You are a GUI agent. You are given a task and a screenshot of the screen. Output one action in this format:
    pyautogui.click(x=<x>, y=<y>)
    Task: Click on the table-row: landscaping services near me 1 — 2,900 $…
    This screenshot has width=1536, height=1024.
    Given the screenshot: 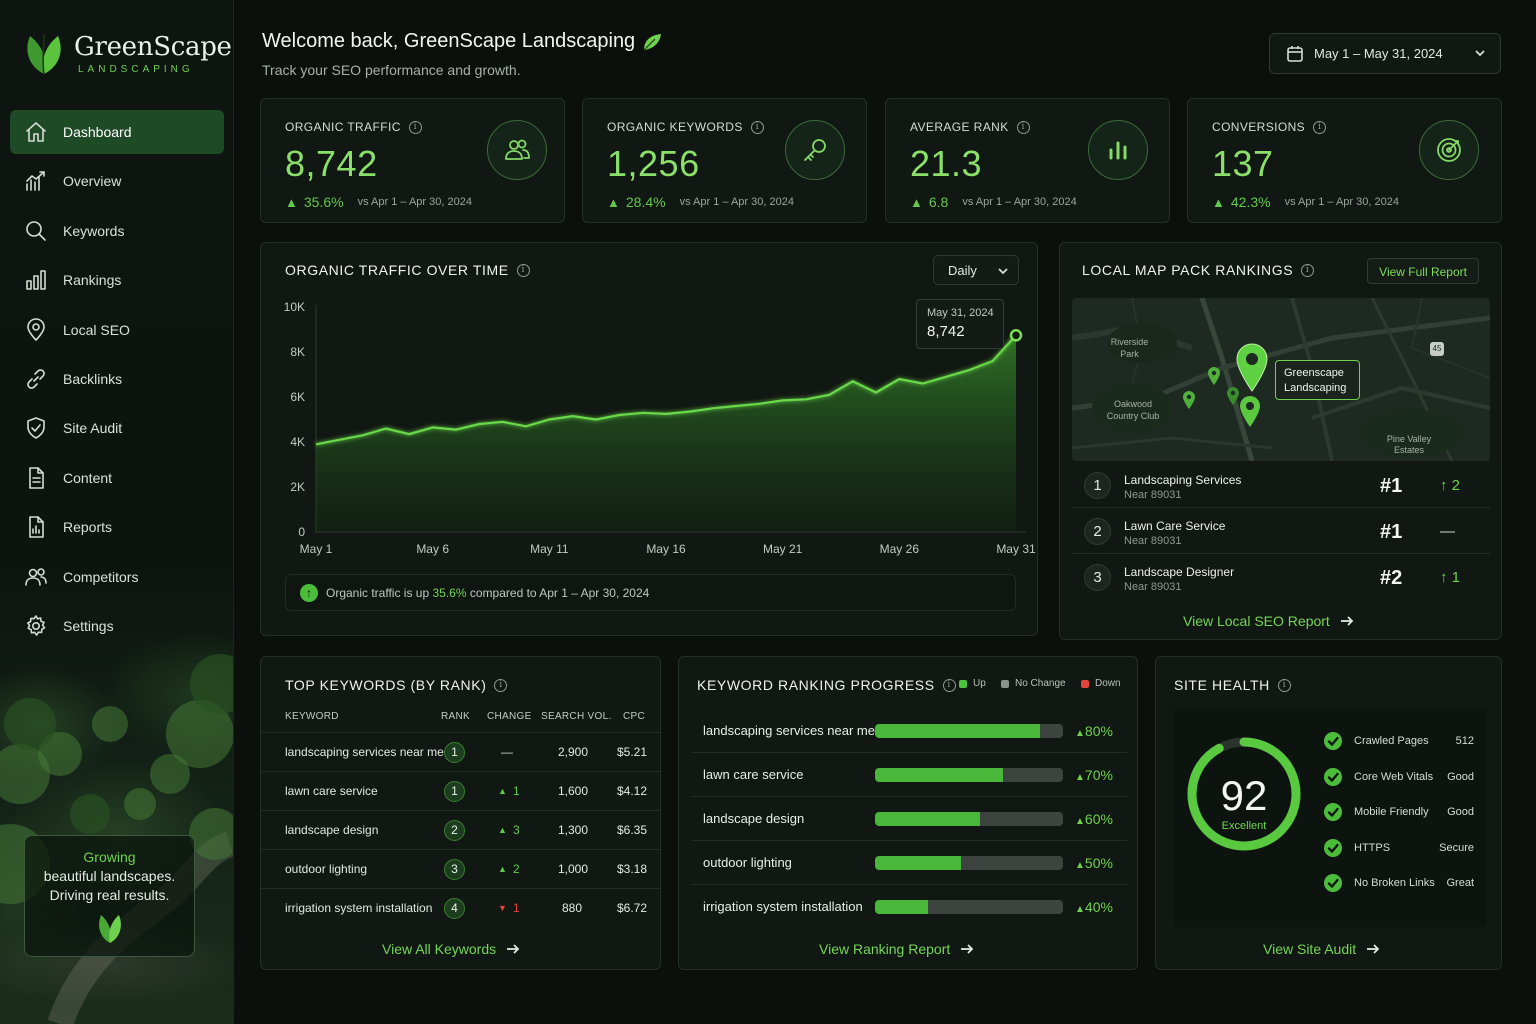 What is the action you would take?
    pyautogui.click(x=461, y=751)
    